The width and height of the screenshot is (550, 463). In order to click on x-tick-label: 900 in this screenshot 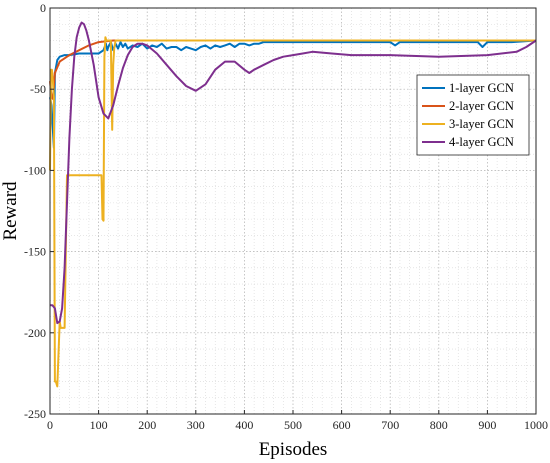, I will do `click(487, 425)`.